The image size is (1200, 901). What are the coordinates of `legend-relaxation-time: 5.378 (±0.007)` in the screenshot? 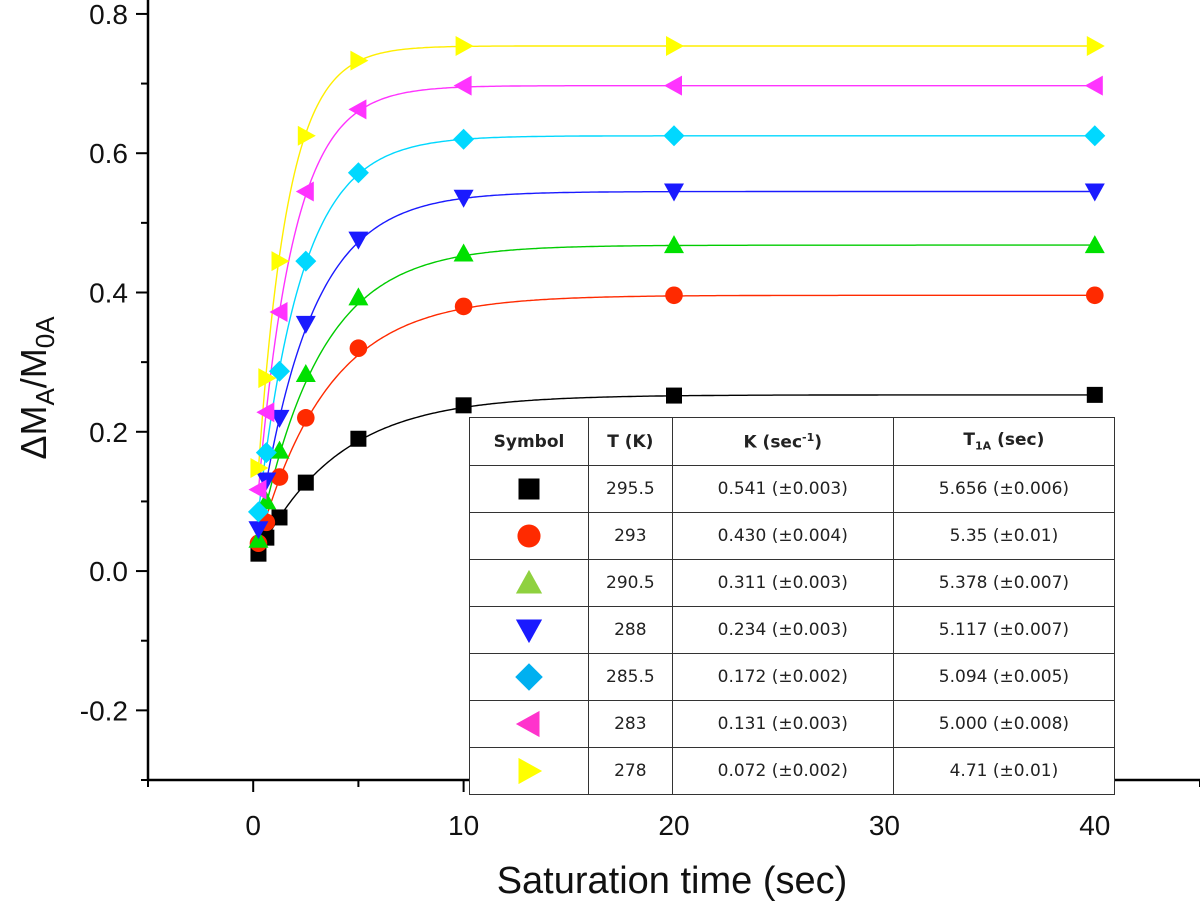 It's located at (1004, 583).